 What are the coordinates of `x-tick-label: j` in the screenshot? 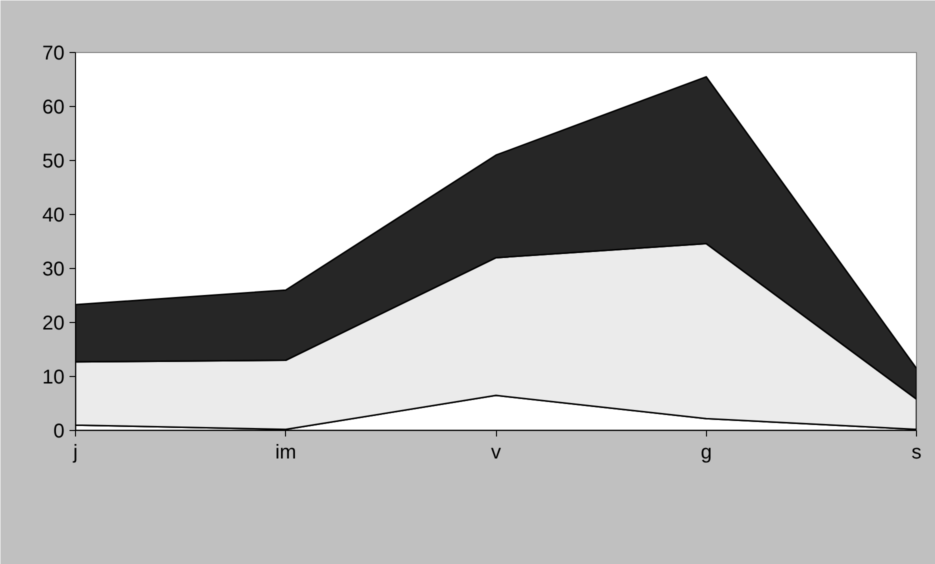 It's located at (75, 453).